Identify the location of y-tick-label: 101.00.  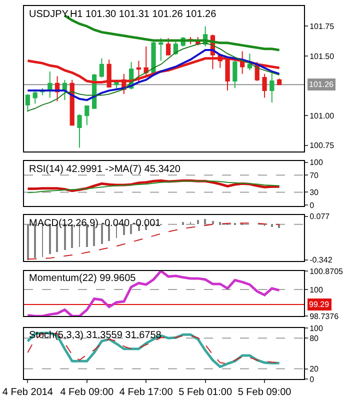
(322, 115).